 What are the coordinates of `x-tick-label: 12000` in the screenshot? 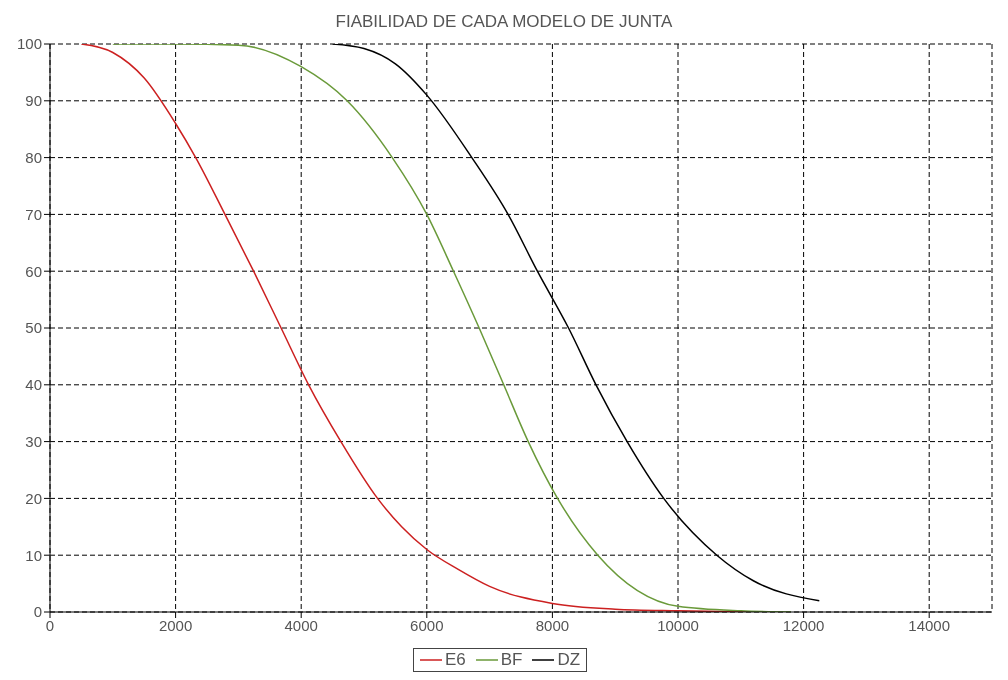 It's located at (803, 625).